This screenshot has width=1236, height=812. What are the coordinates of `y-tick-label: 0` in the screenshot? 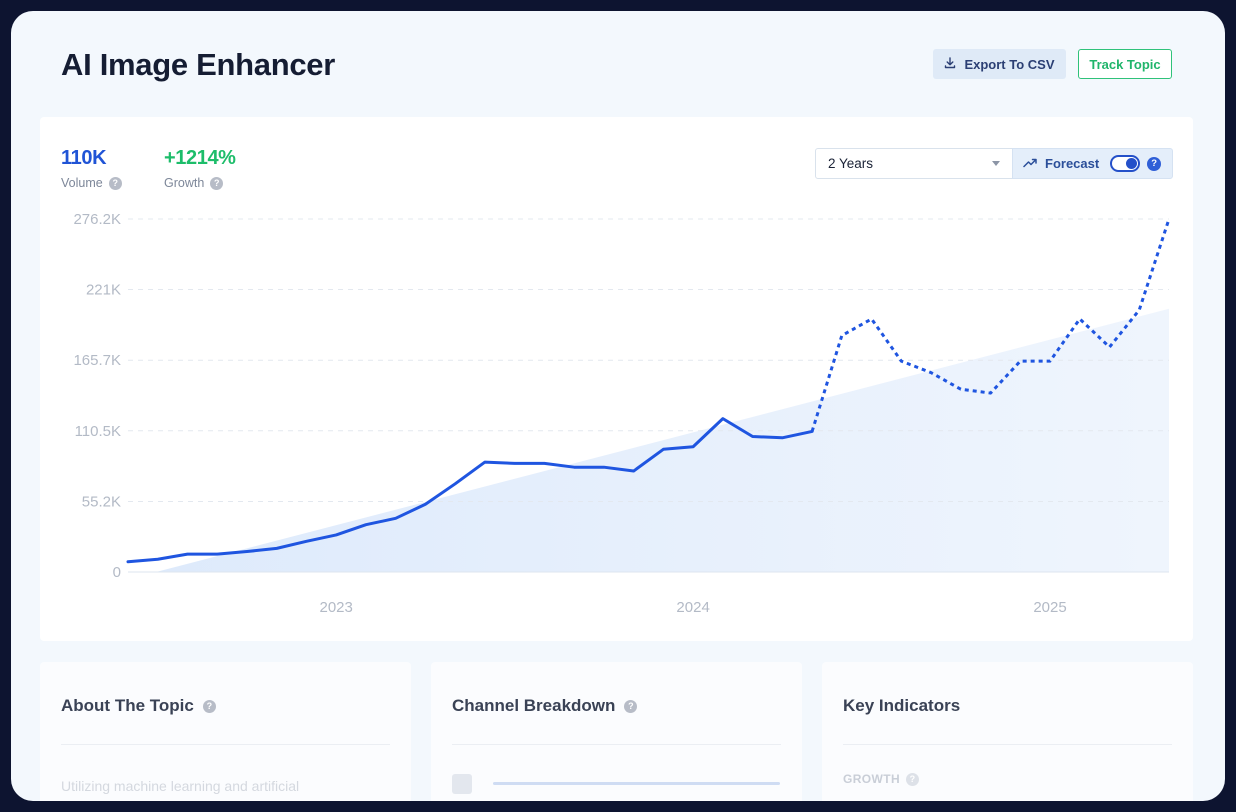 It's located at (117, 572).